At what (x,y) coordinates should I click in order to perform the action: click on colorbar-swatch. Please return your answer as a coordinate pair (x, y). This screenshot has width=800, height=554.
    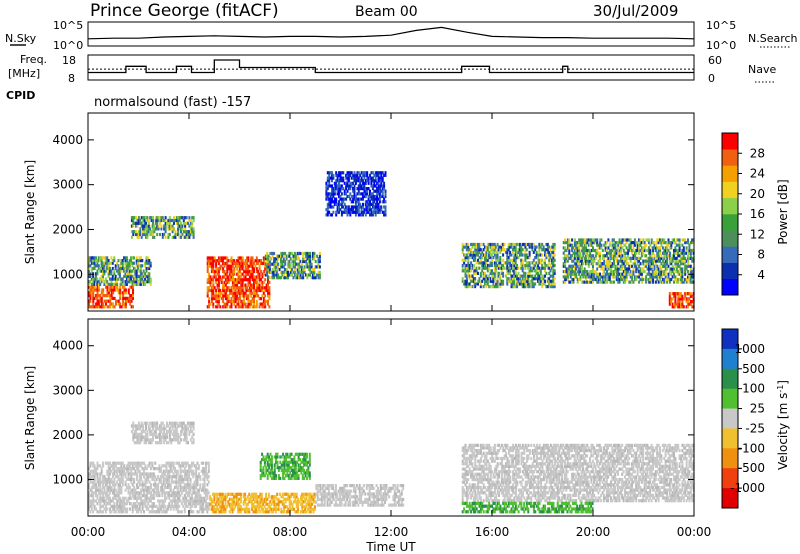
    Looking at the image, I should click on (730, 157).